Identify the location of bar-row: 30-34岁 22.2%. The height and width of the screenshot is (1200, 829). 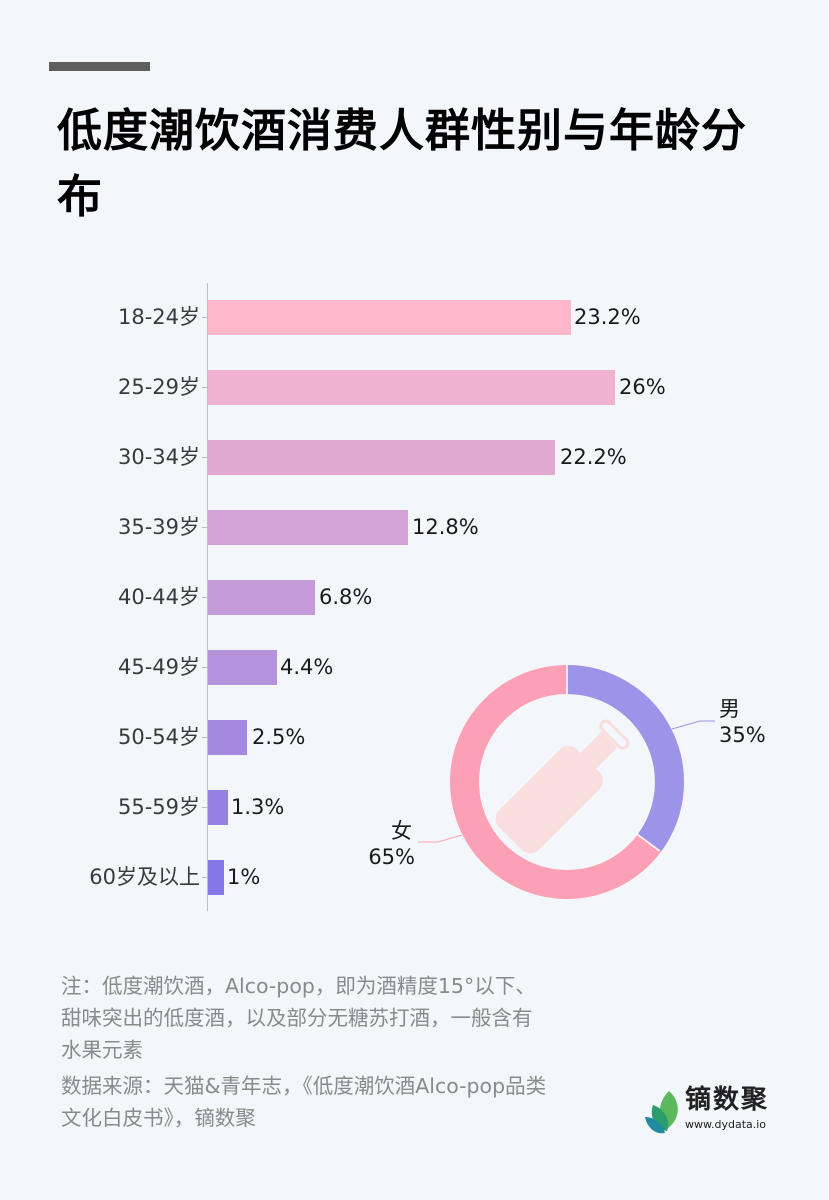
(414, 457).